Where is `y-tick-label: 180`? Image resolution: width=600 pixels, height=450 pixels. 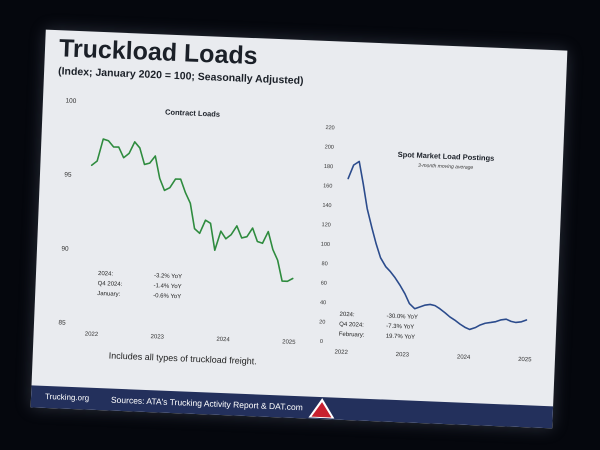
y-tick-label: 180 is located at coordinates (328, 167).